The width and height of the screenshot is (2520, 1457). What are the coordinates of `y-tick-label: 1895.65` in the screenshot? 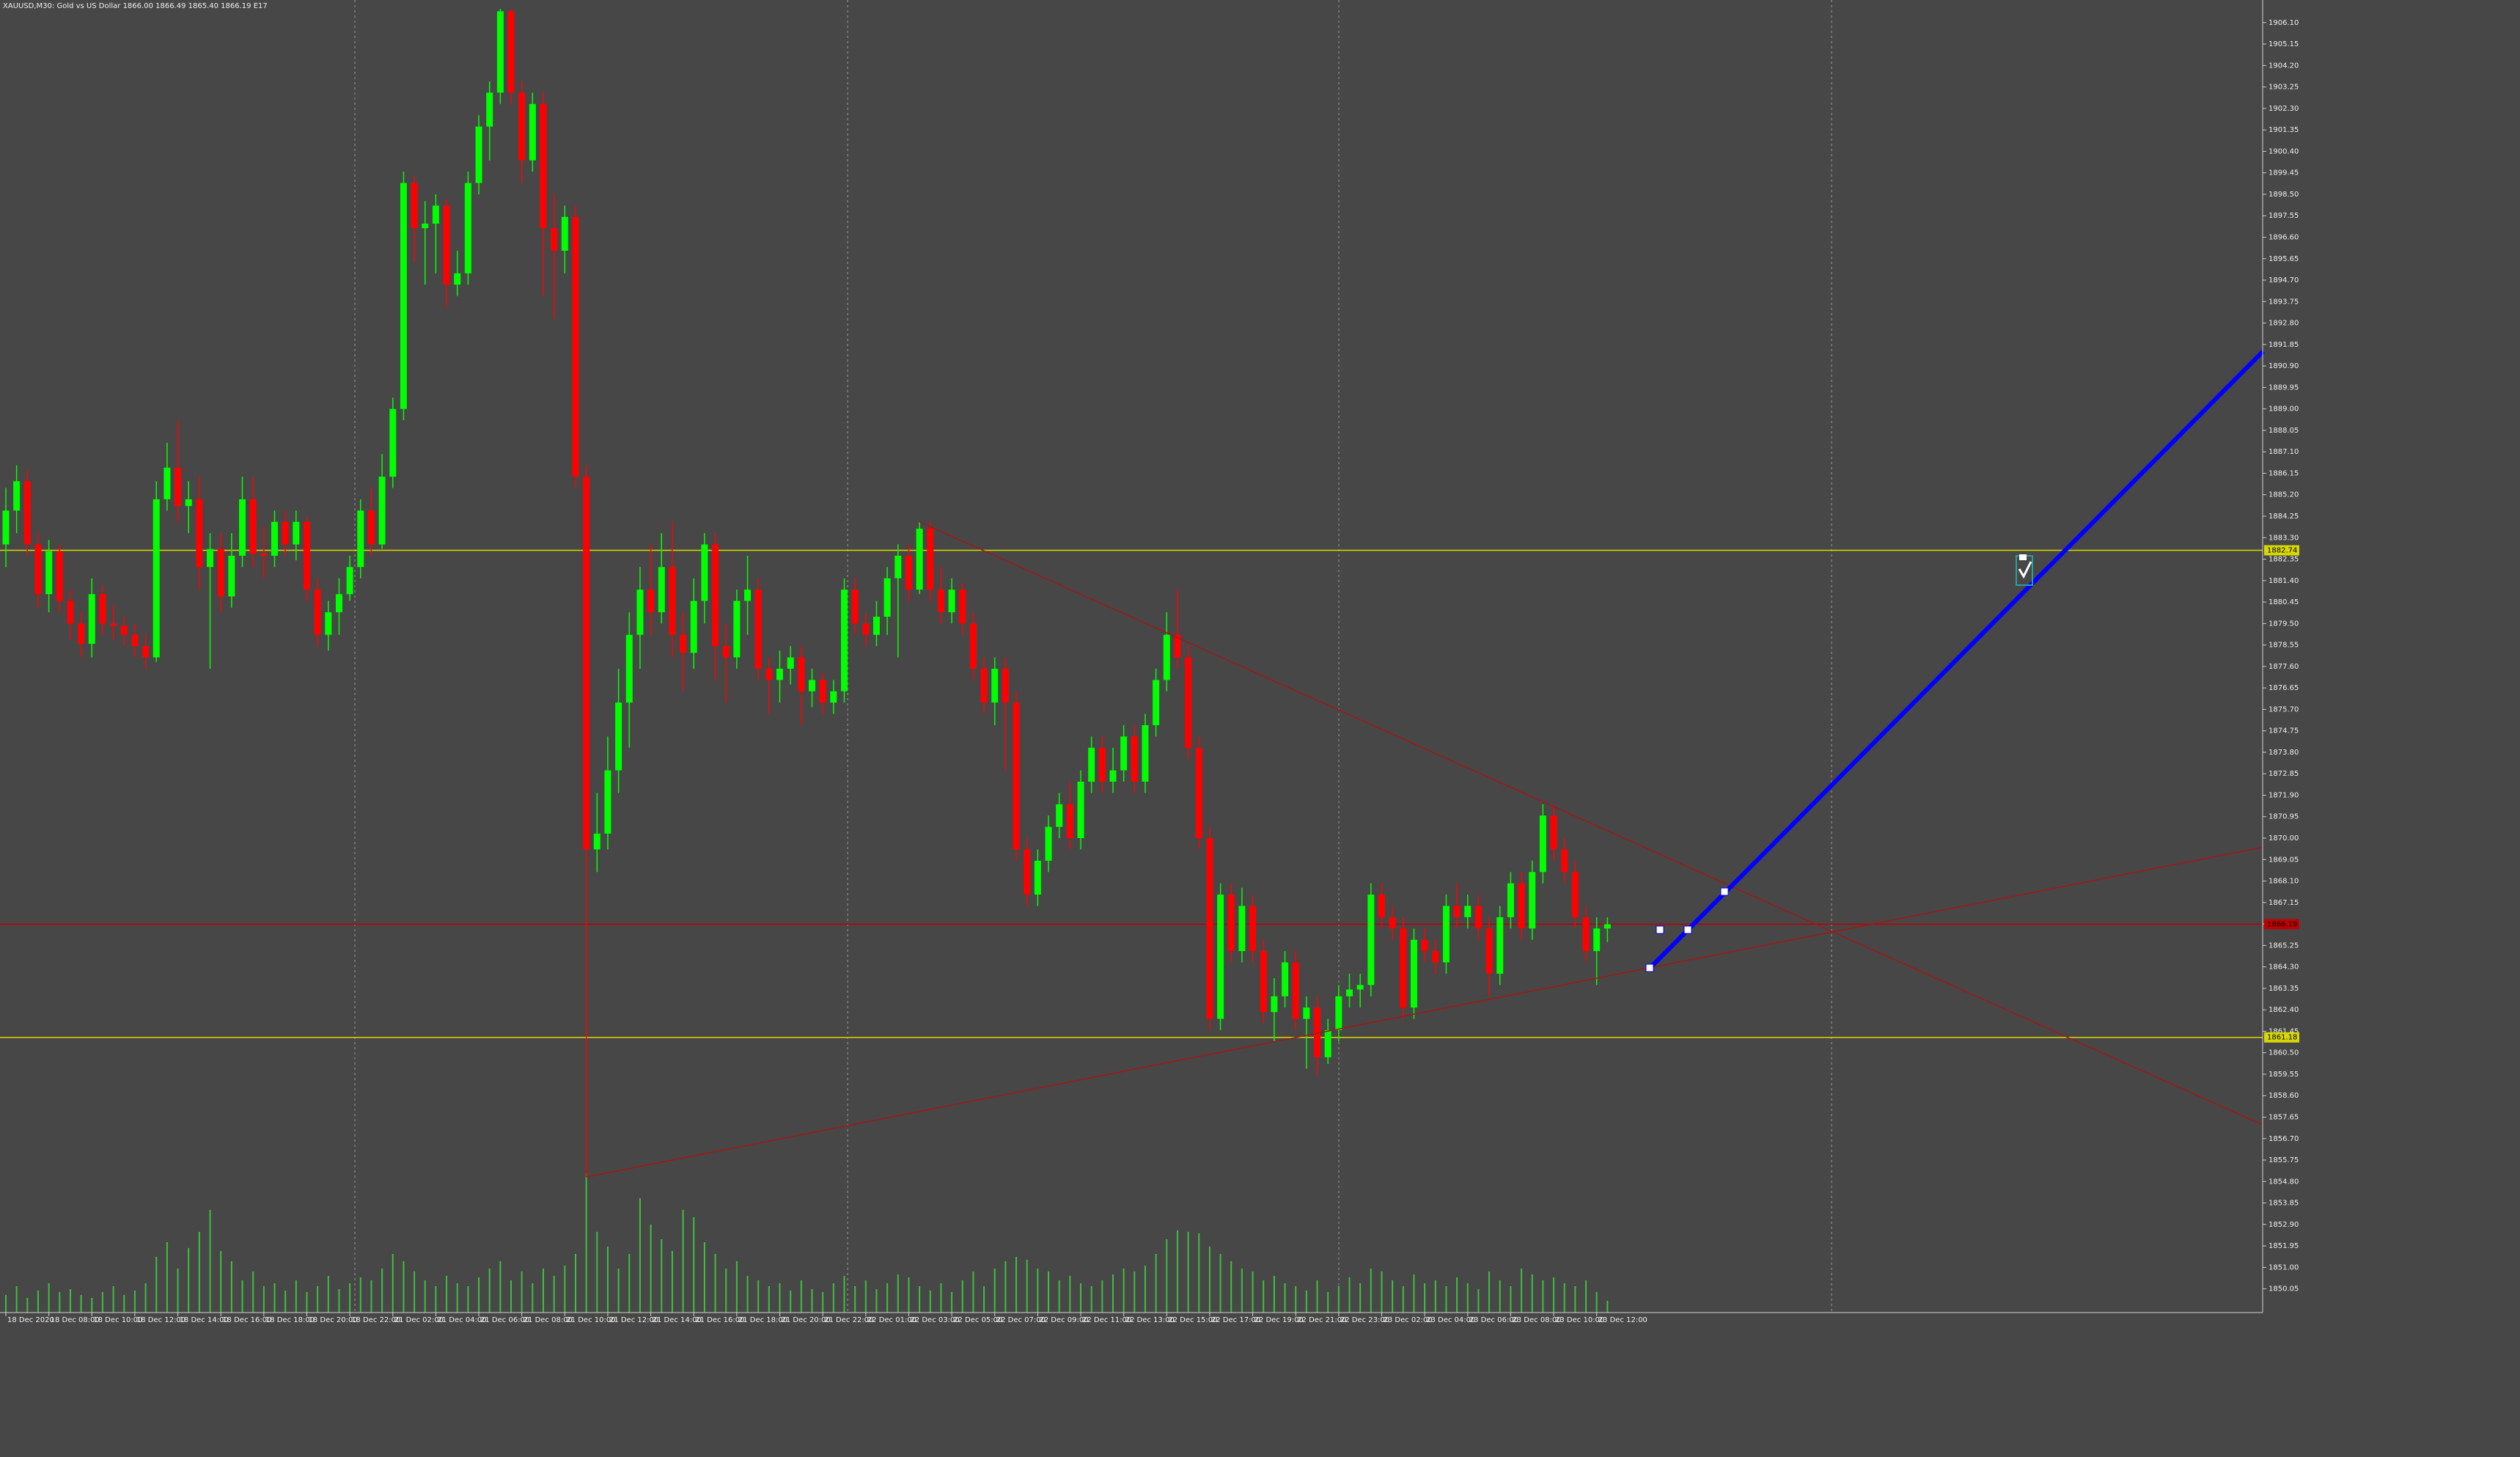 It's located at (2284, 259).